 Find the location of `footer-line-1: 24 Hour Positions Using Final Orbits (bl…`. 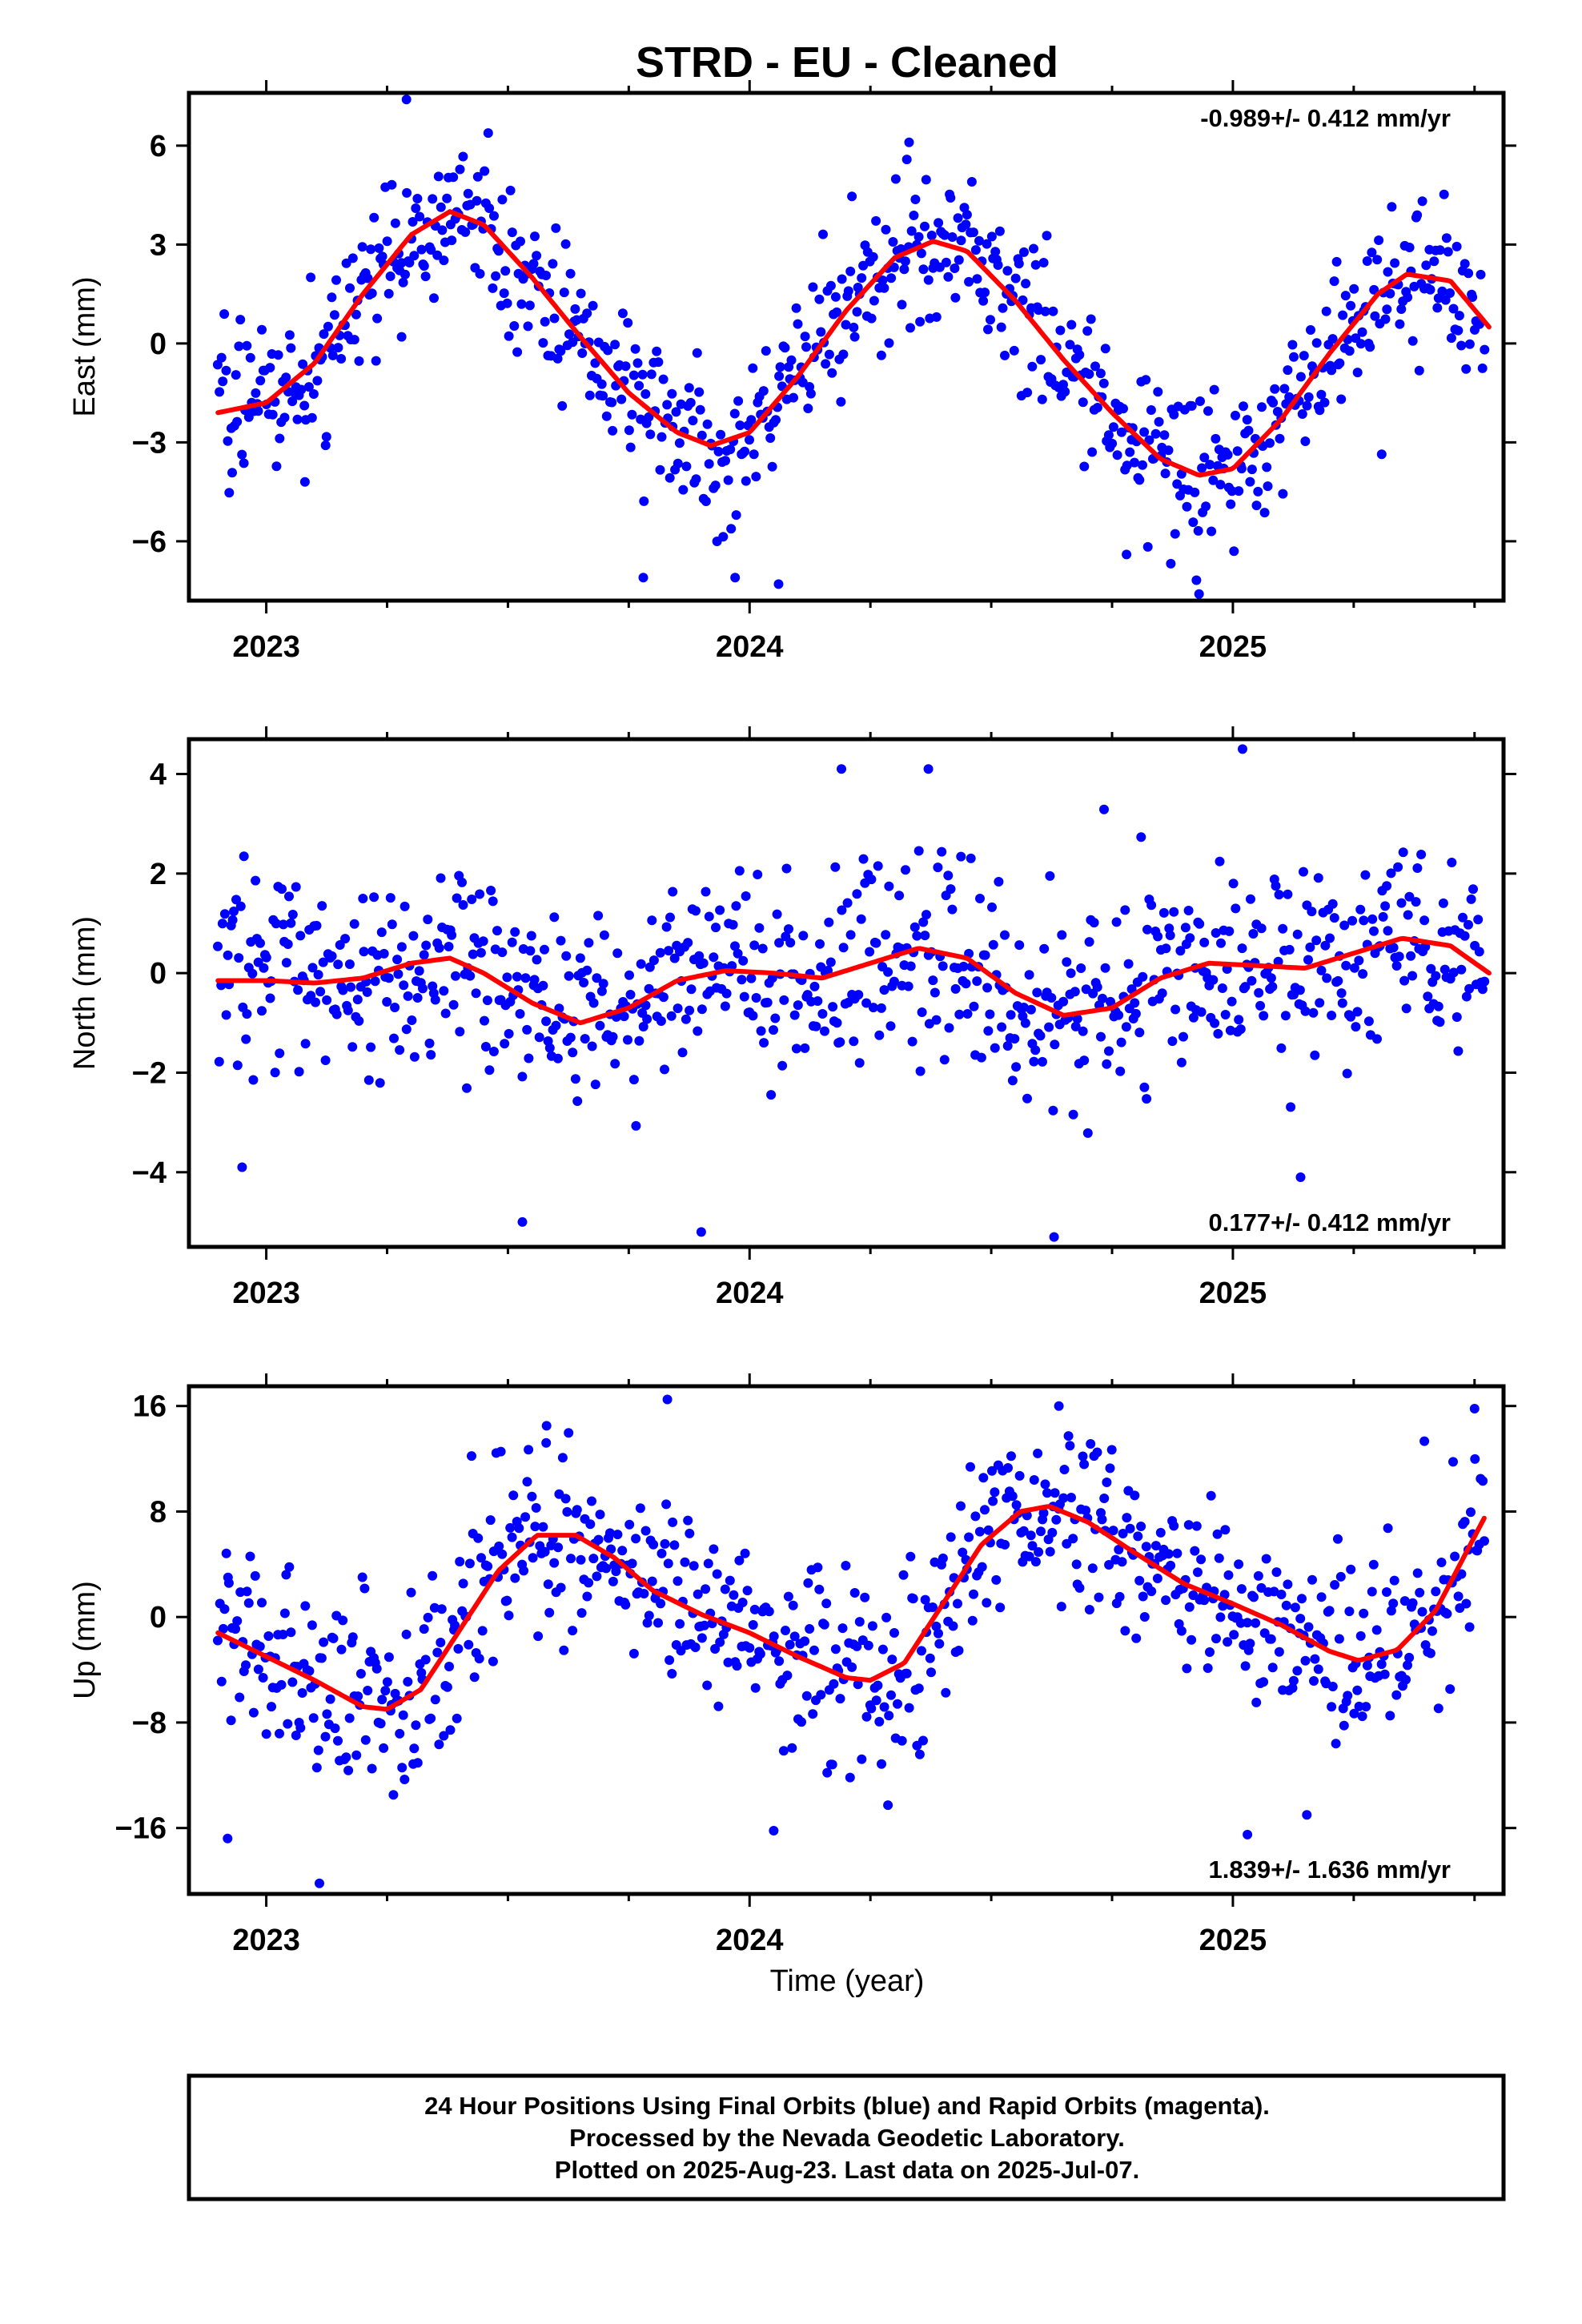

footer-line-1: 24 Hour Positions Using Final Orbits (bl… is located at coordinates (847, 2106).